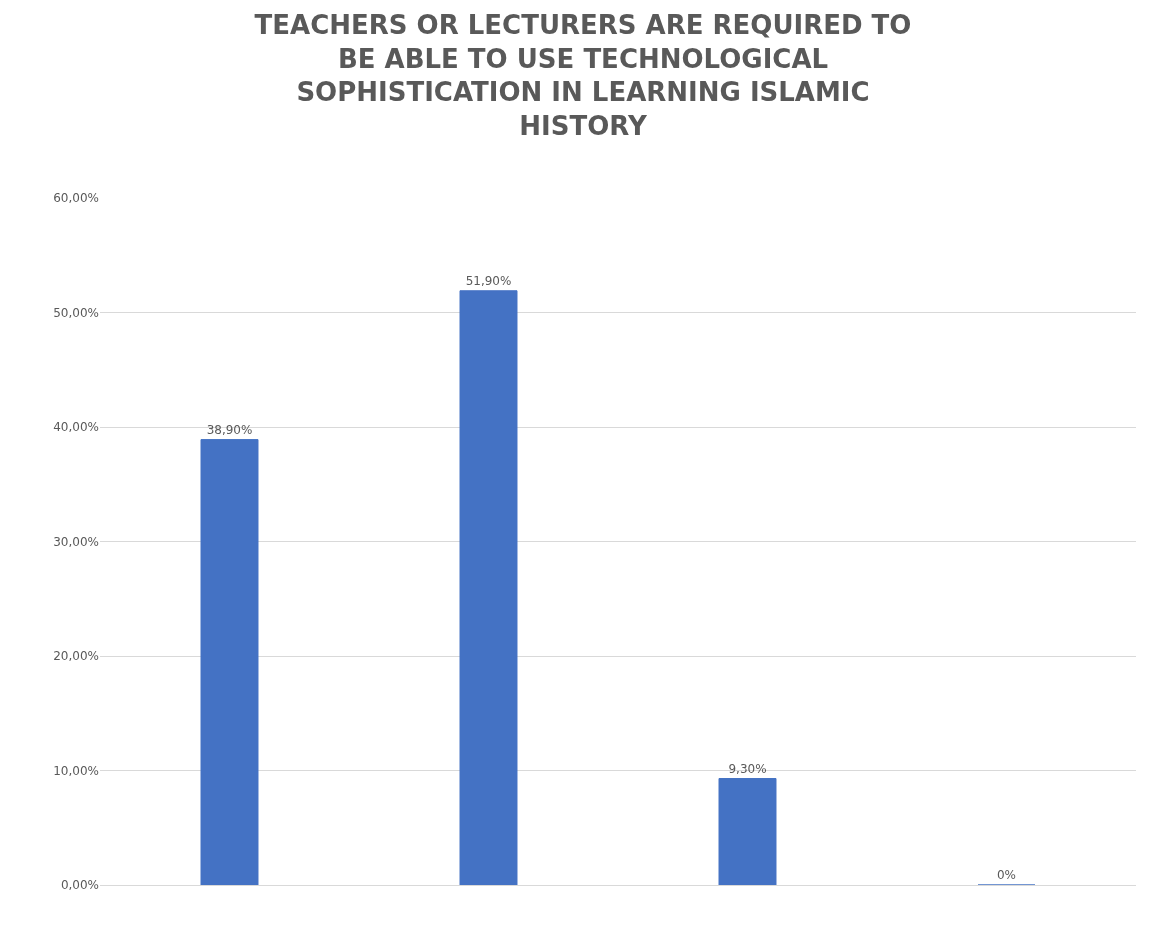  What do you see at coordinates (79, 885) in the screenshot?
I see `y-tick-label: 0,00%` at bounding box center [79, 885].